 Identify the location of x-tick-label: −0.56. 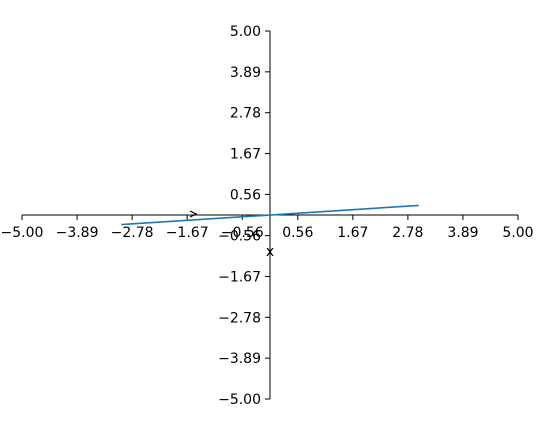
(242, 233).